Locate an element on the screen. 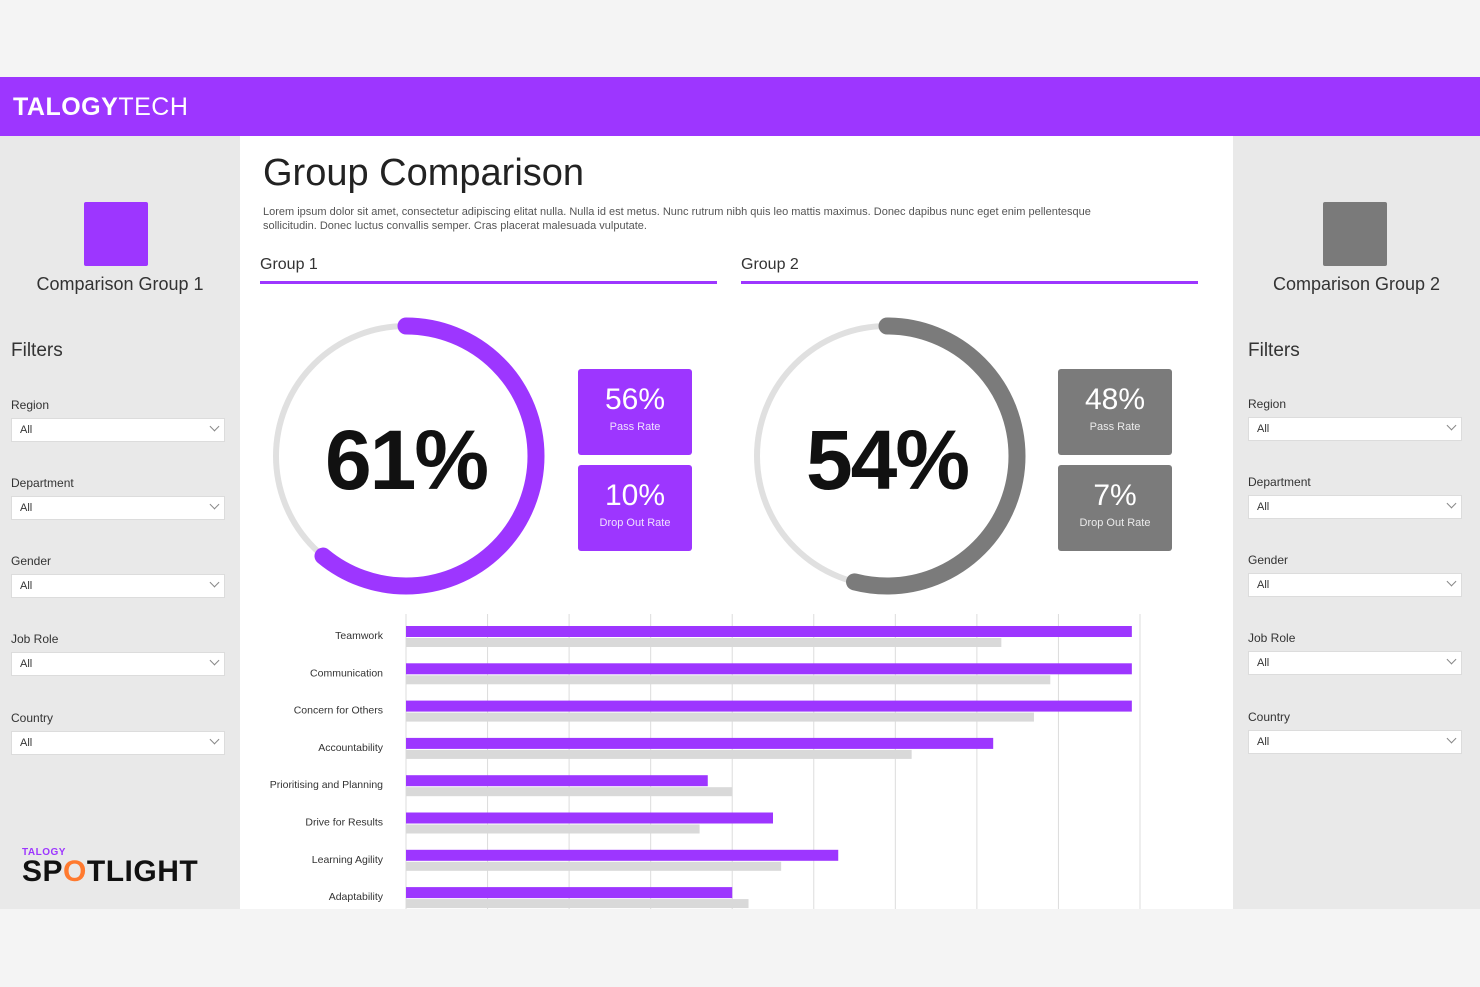 The width and height of the screenshot is (1480, 987). category-label: Concern for Others is located at coordinates (338, 711).